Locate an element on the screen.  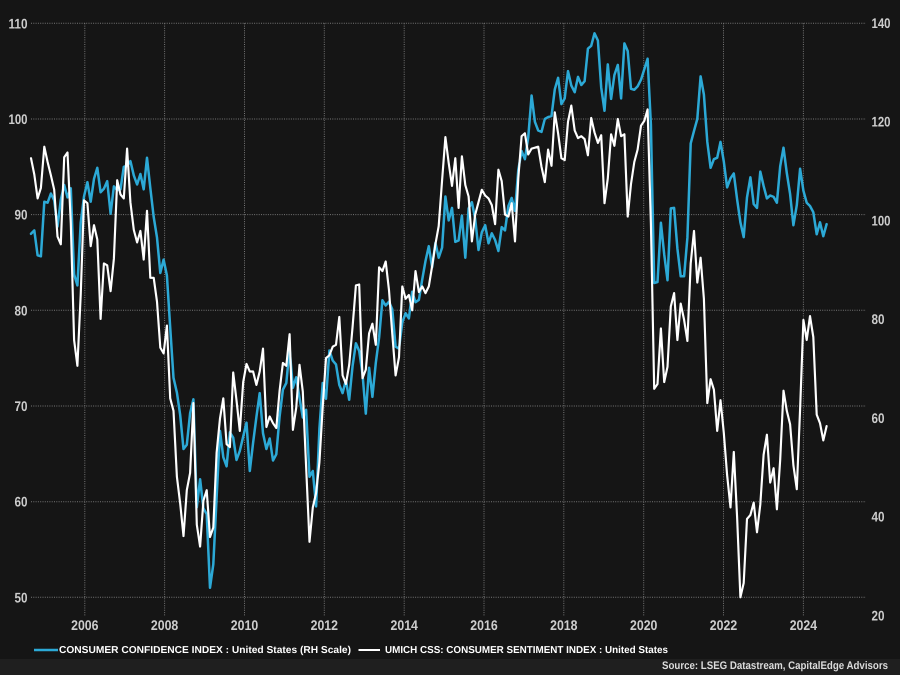
svg-text: 2008 is located at coordinates (165, 625).